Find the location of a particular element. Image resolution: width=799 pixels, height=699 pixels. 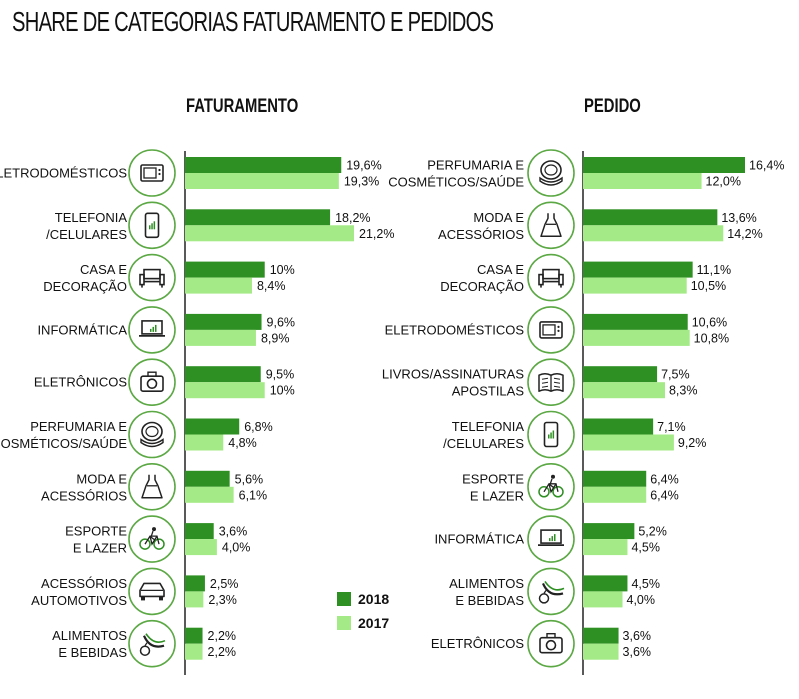

pedido-category-label: MODA E is located at coordinates (498, 217).